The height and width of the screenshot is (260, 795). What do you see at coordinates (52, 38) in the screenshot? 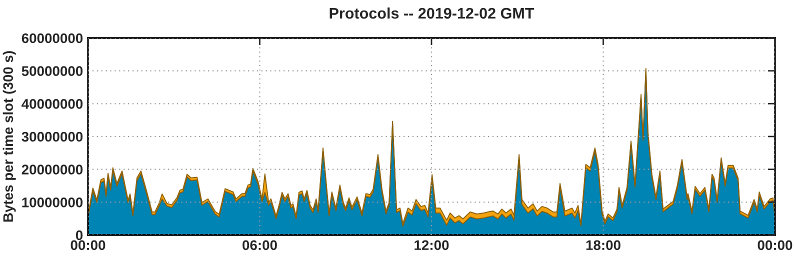
I see `y-tick-label: 60000000` at bounding box center [52, 38].